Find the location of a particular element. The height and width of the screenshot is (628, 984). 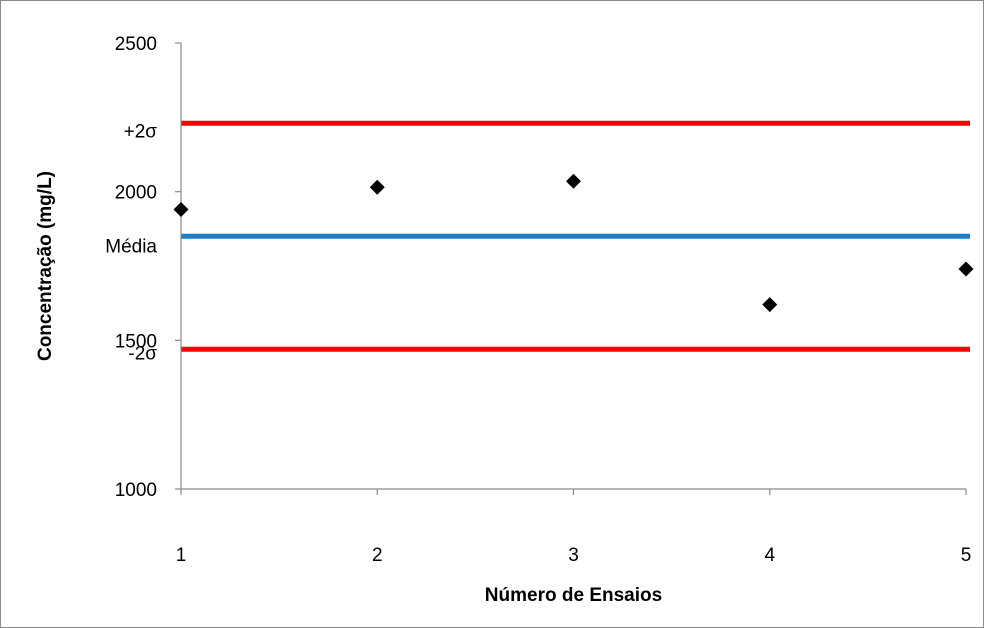

y-tick-label: 2000 is located at coordinates (136, 193).